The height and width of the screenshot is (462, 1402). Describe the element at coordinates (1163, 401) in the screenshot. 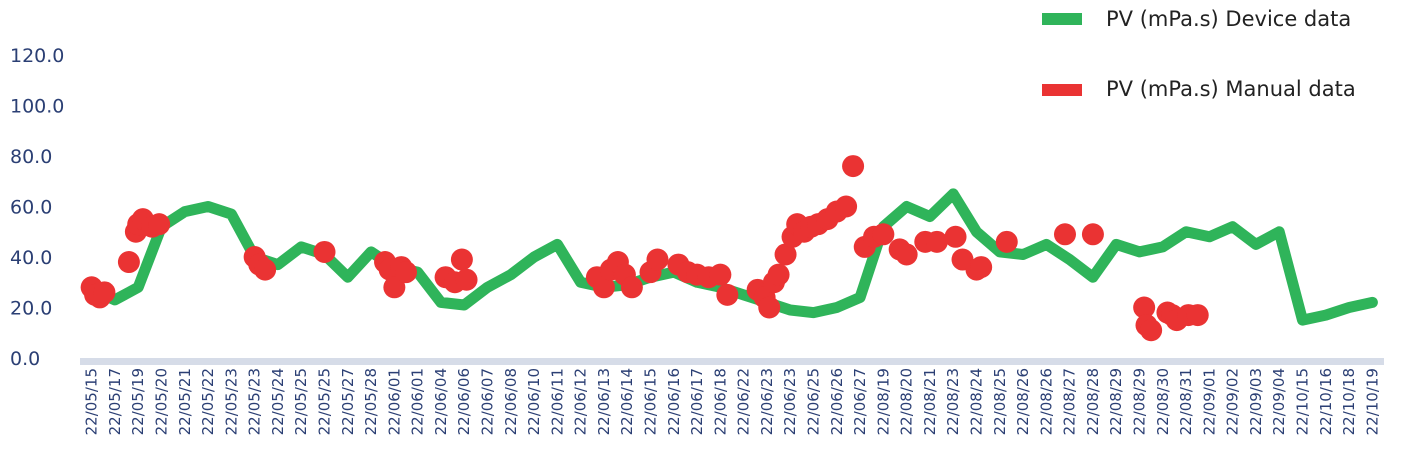

I see `x-tick-label: 22/08/30` at that location.